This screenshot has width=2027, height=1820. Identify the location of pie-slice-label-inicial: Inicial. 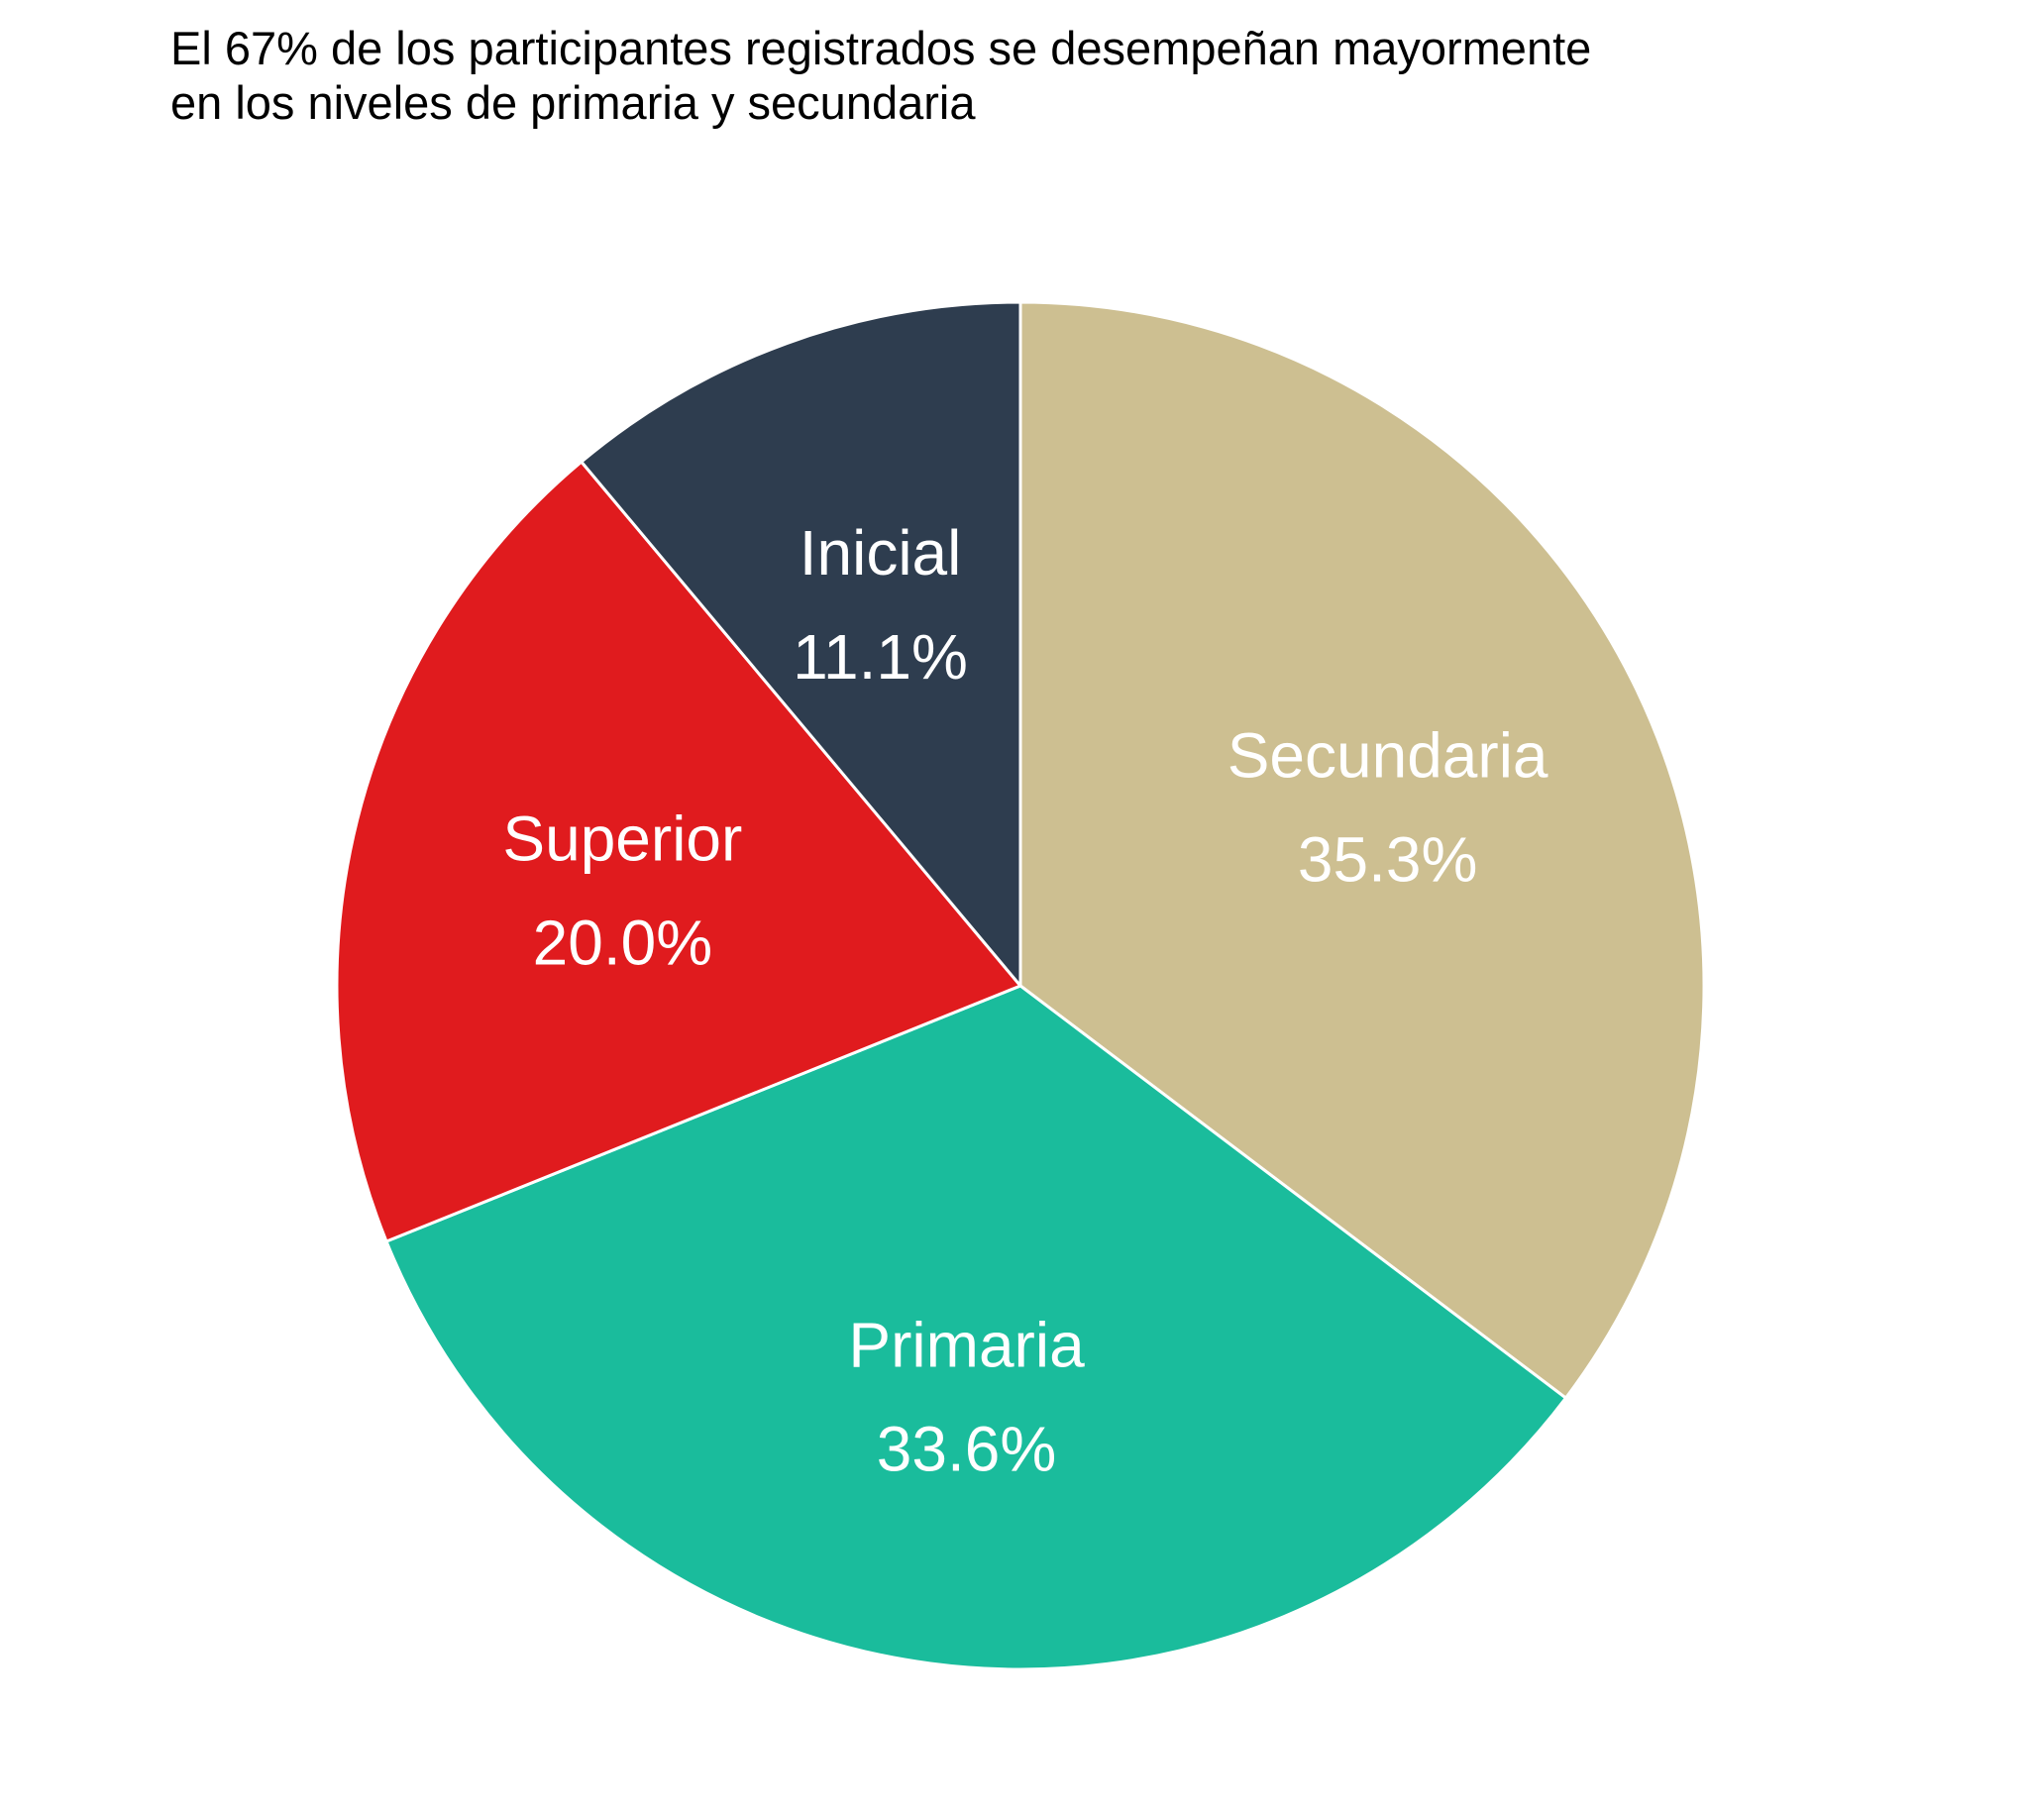
(881, 553).